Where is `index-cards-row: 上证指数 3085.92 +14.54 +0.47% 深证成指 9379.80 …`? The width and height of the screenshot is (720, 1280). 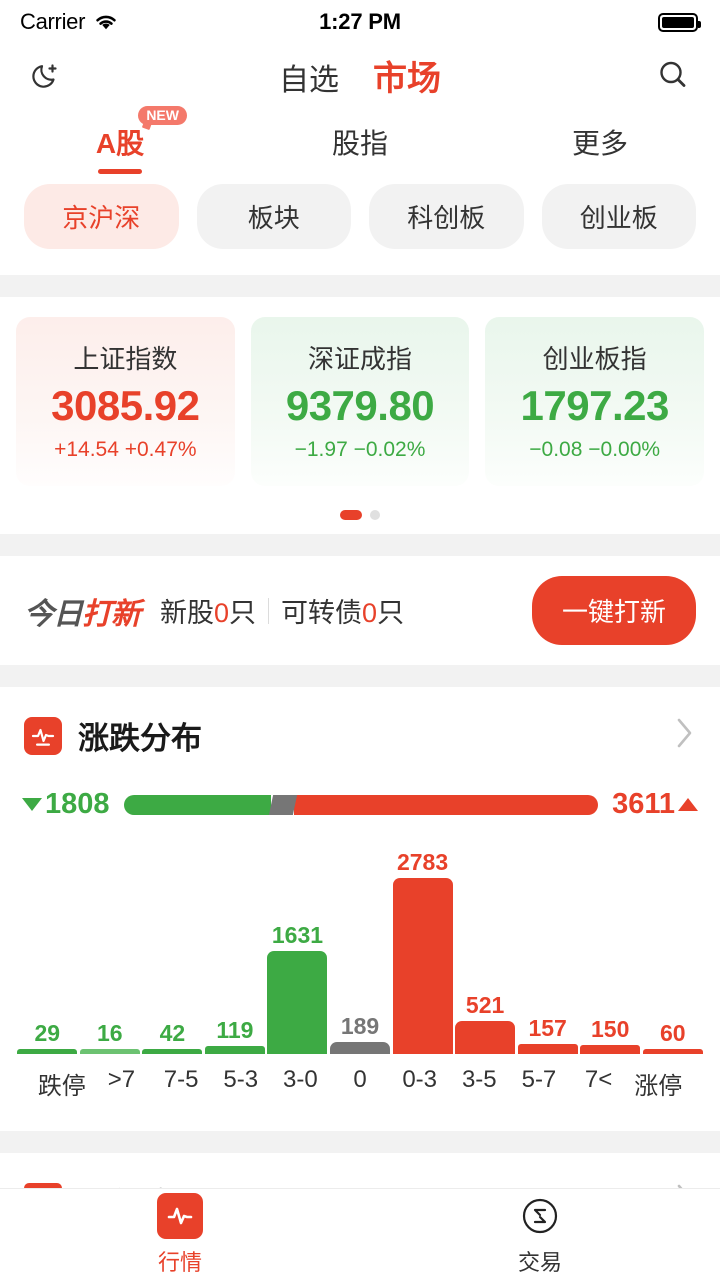 index-cards-row: 上证指数 3085.92 +14.54 +0.47% 深证成指 9379.80 … is located at coordinates (360, 401).